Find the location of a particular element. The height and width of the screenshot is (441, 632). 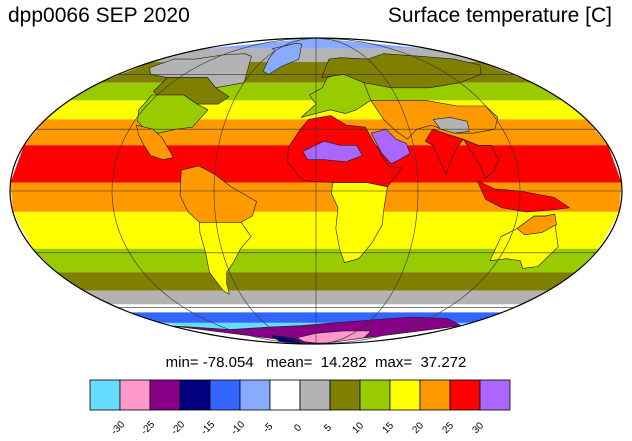

colorbar-tick-label: -5 is located at coordinates (268, 428).